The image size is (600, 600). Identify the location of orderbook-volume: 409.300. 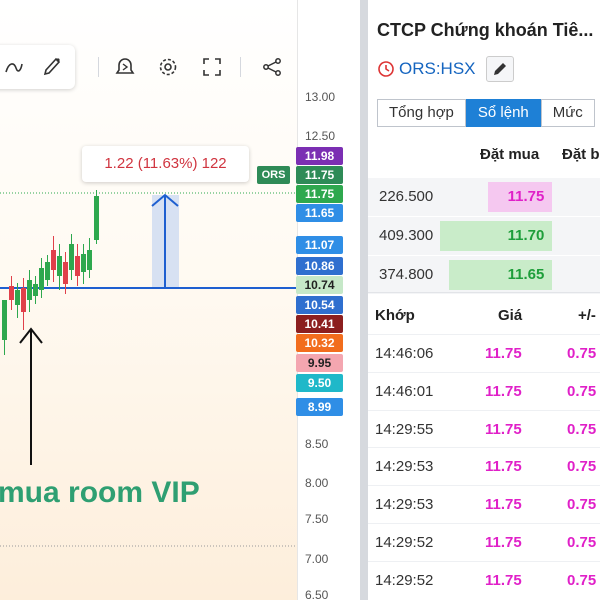
(406, 235).